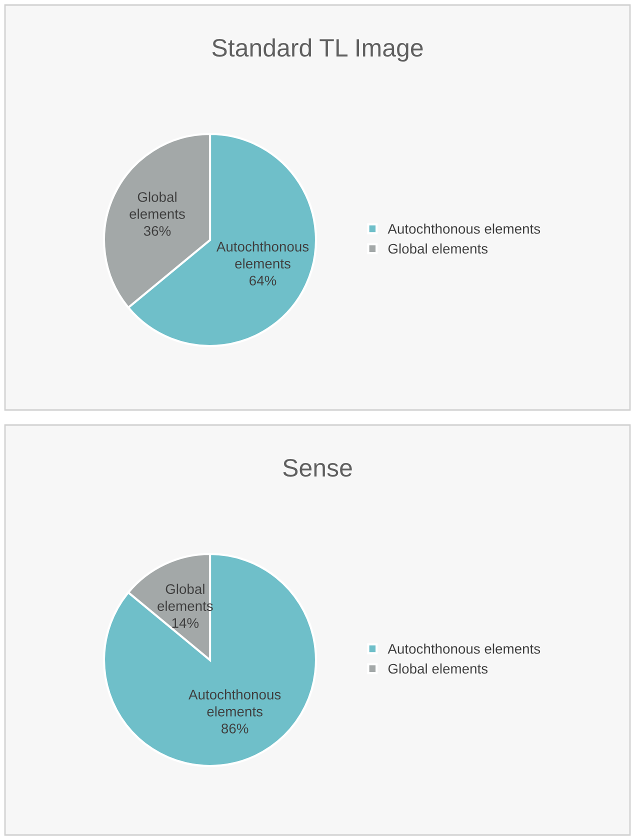 The width and height of the screenshot is (632, 839). Describe the element at coordinates (317, 50) in the screenshot. I see `chart-title: Standard TL Image` at that location.